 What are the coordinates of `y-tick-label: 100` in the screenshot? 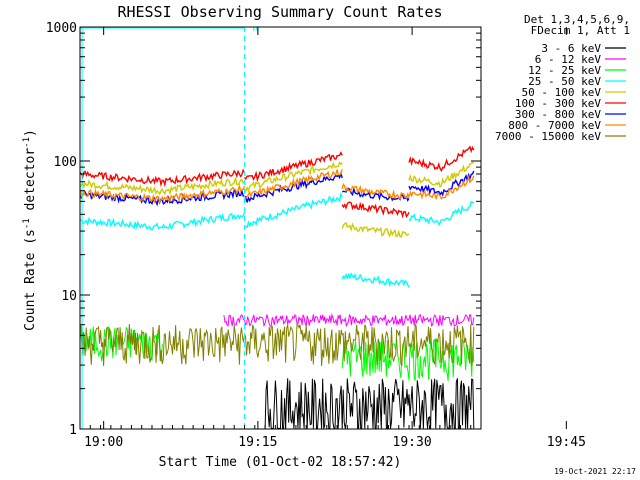 It's located at (65, 162).